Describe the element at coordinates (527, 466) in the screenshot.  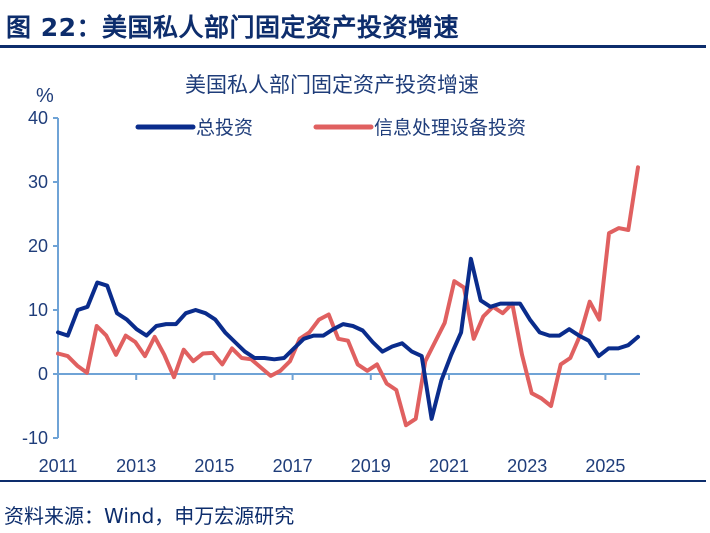
I see `x-tick-label: 2023` at that location.